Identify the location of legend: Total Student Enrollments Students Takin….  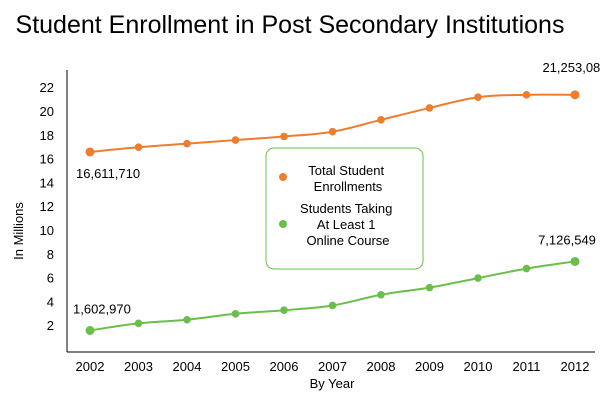
(344, 208).